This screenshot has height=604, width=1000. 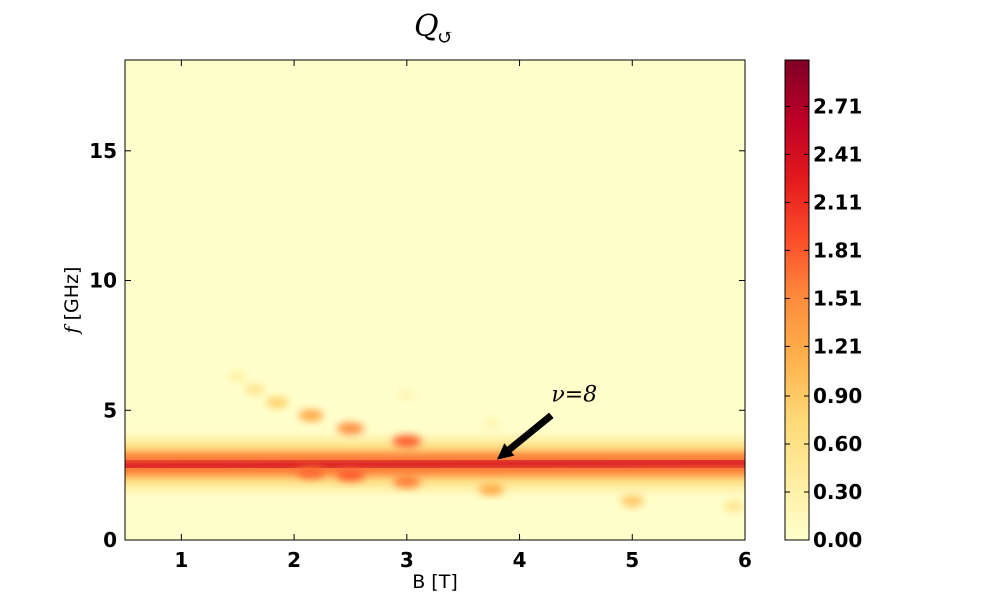 What do you see at coordinates (110, 540) in the screenshot?
I see `y-tick-label-0: 0` at bounding box center [110, 540].